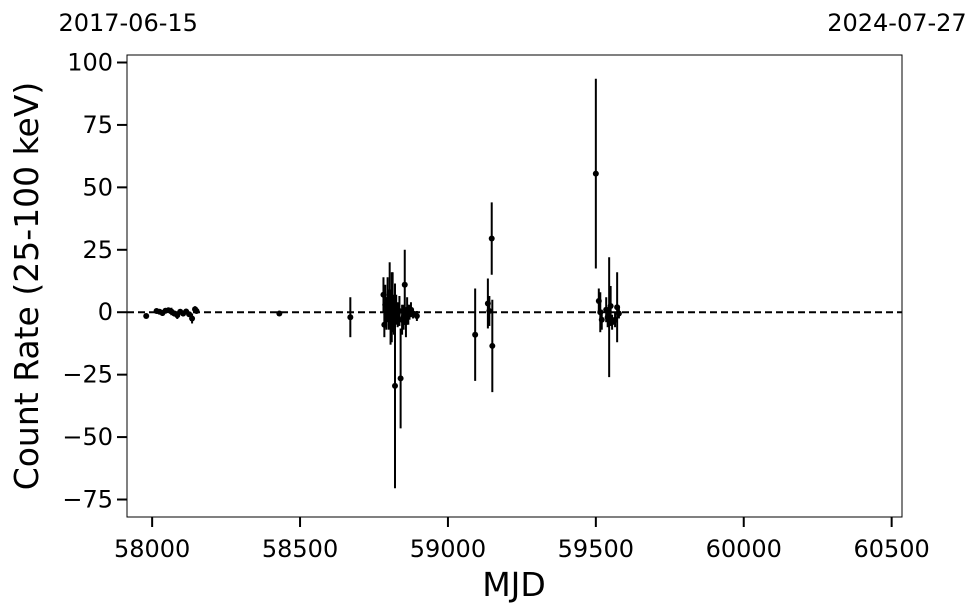 The height and width of the screenshot is (613, 980). What do you see at coordinates (97, 125) in the screenshot?
I see `y-tick-label: 75` at bounding box center [97, 125].